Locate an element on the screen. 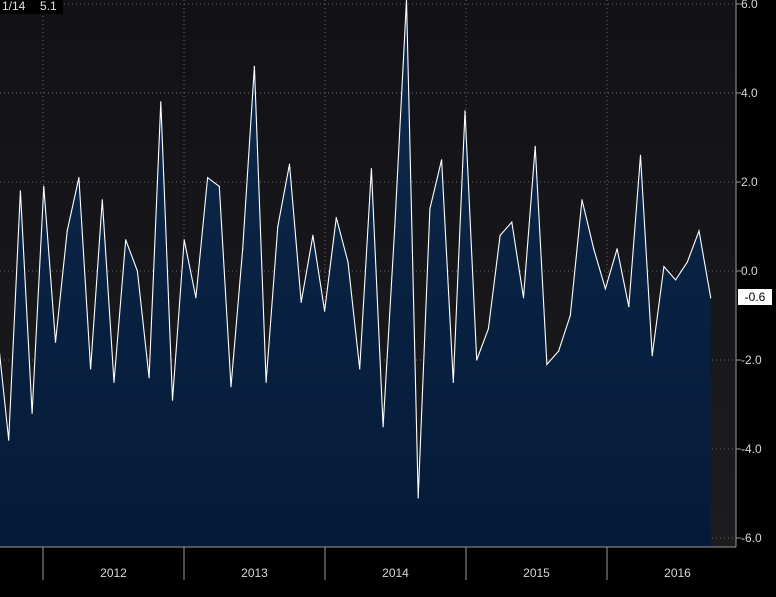  x-axis-ticks: 2012 2013 2014 2015 2016 is located at coordinates (366, 563).